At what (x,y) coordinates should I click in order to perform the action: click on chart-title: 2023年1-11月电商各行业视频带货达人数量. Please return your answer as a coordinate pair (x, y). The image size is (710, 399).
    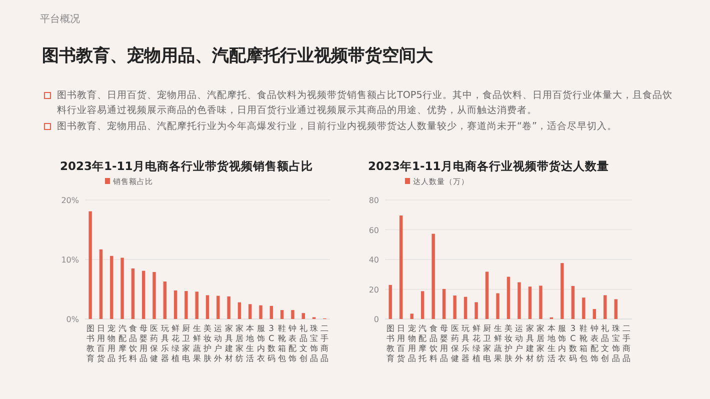
    Looking at the image, I should click on (488, 166).